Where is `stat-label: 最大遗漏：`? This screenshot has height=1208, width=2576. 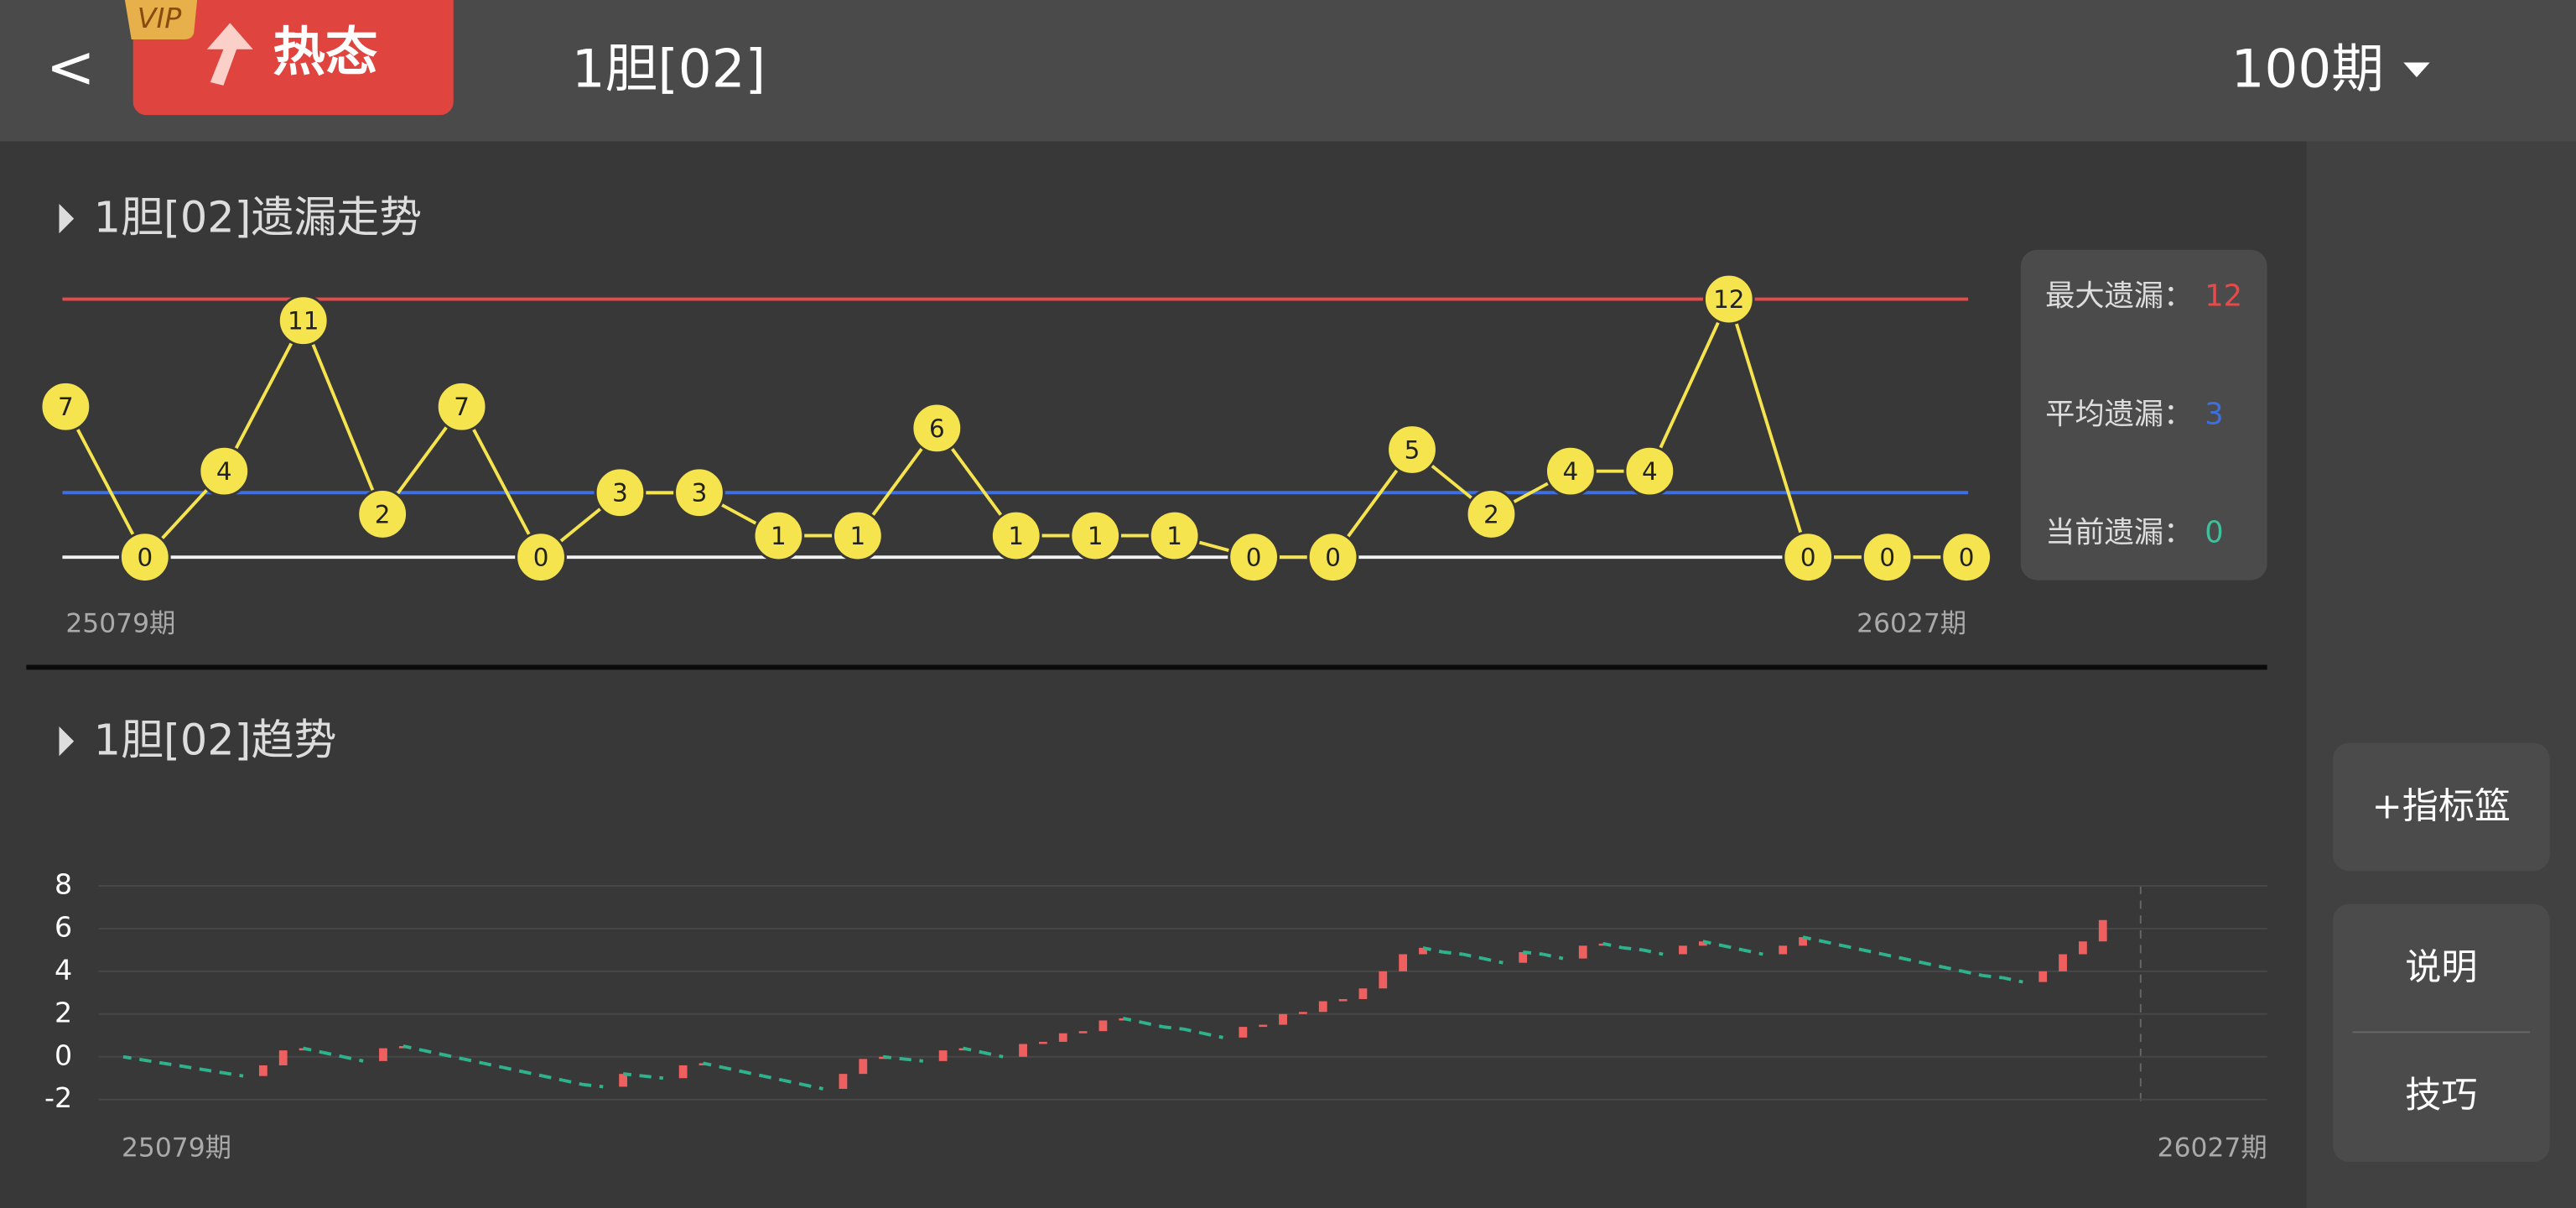 stat-label: 最大遗漏： is located at coordinates (2119, 296).